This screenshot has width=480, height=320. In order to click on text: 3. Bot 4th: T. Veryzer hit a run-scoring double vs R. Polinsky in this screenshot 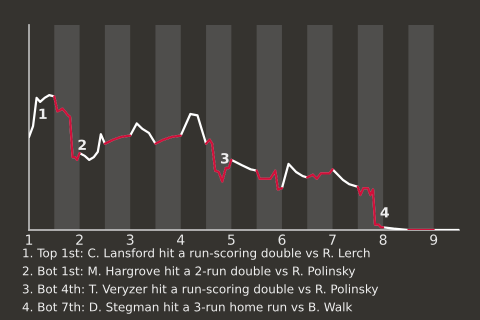, I will do `click(200, 290)`.